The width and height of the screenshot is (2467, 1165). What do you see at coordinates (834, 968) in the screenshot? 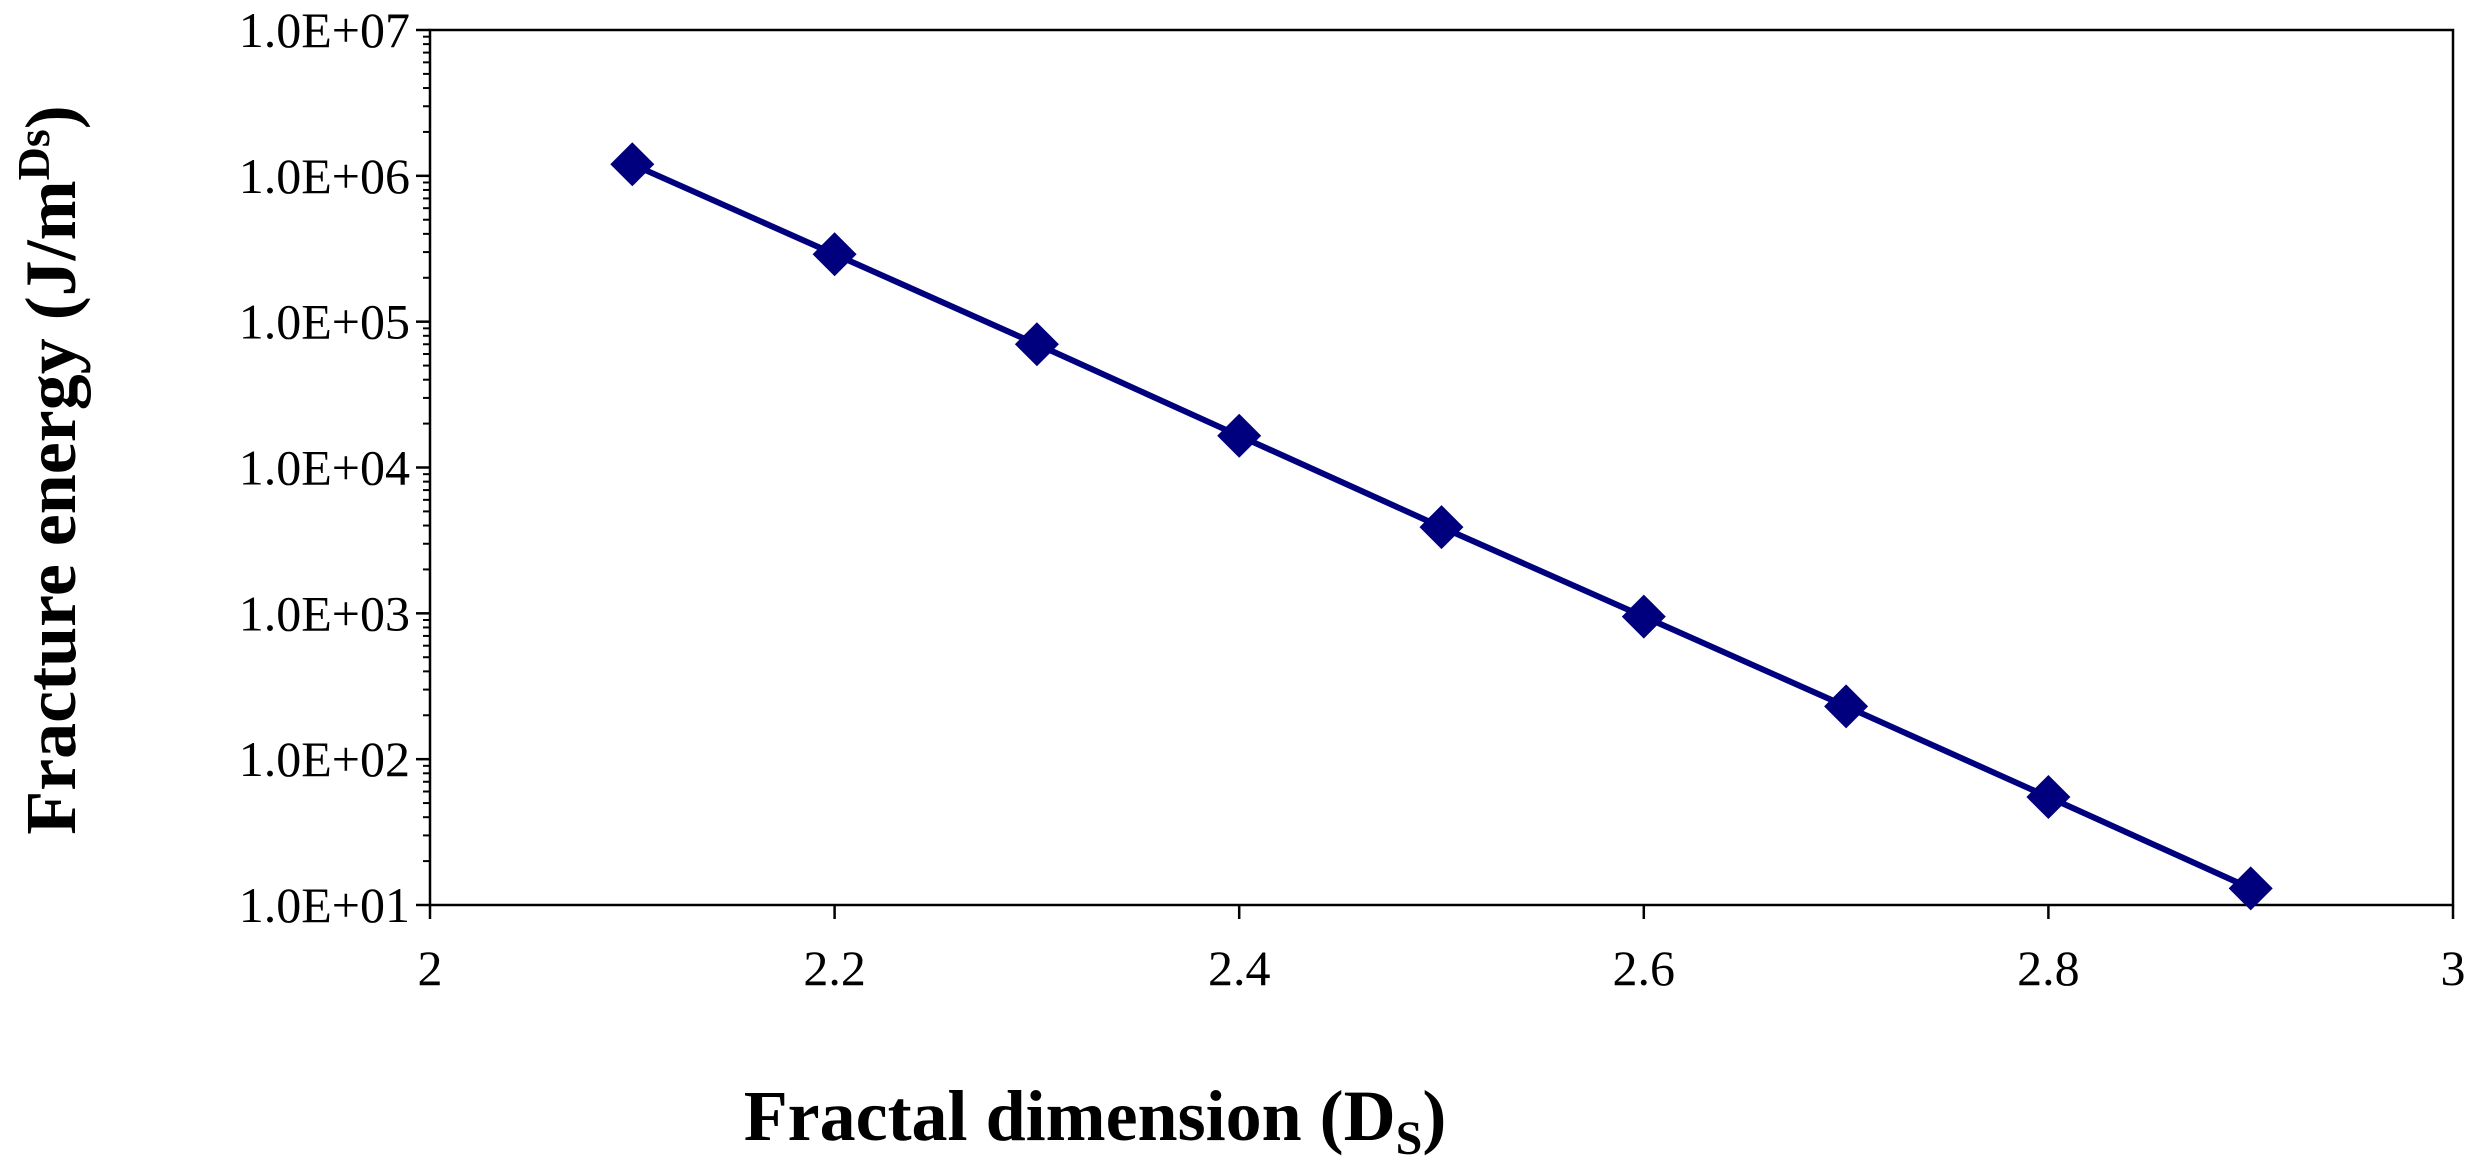
I see `x-tick-label: 2.2` at bounding box center [834, 968].